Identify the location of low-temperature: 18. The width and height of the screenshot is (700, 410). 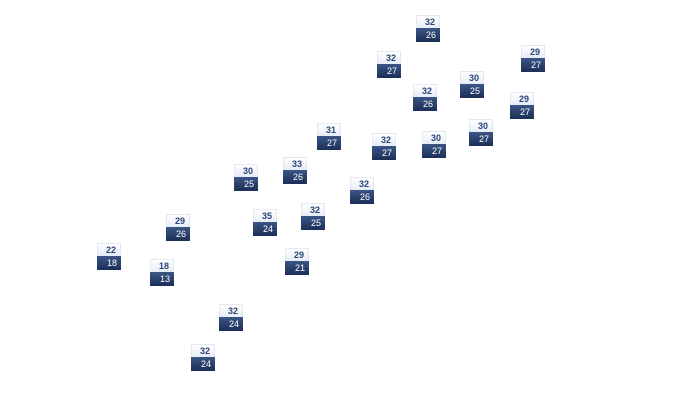
(109, 263).